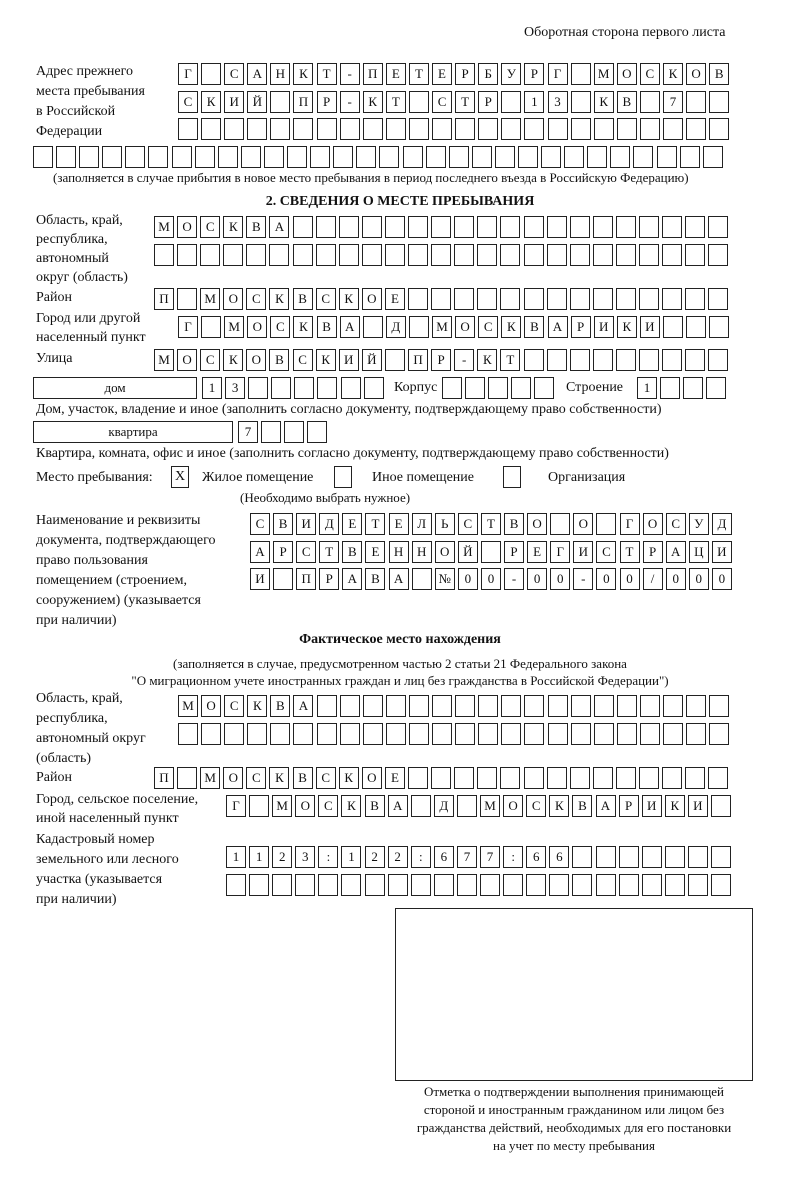  What do you see at coordinates (499, 388) in the screenshot?
I see `korpus-row` at bounding box center [499, 388].